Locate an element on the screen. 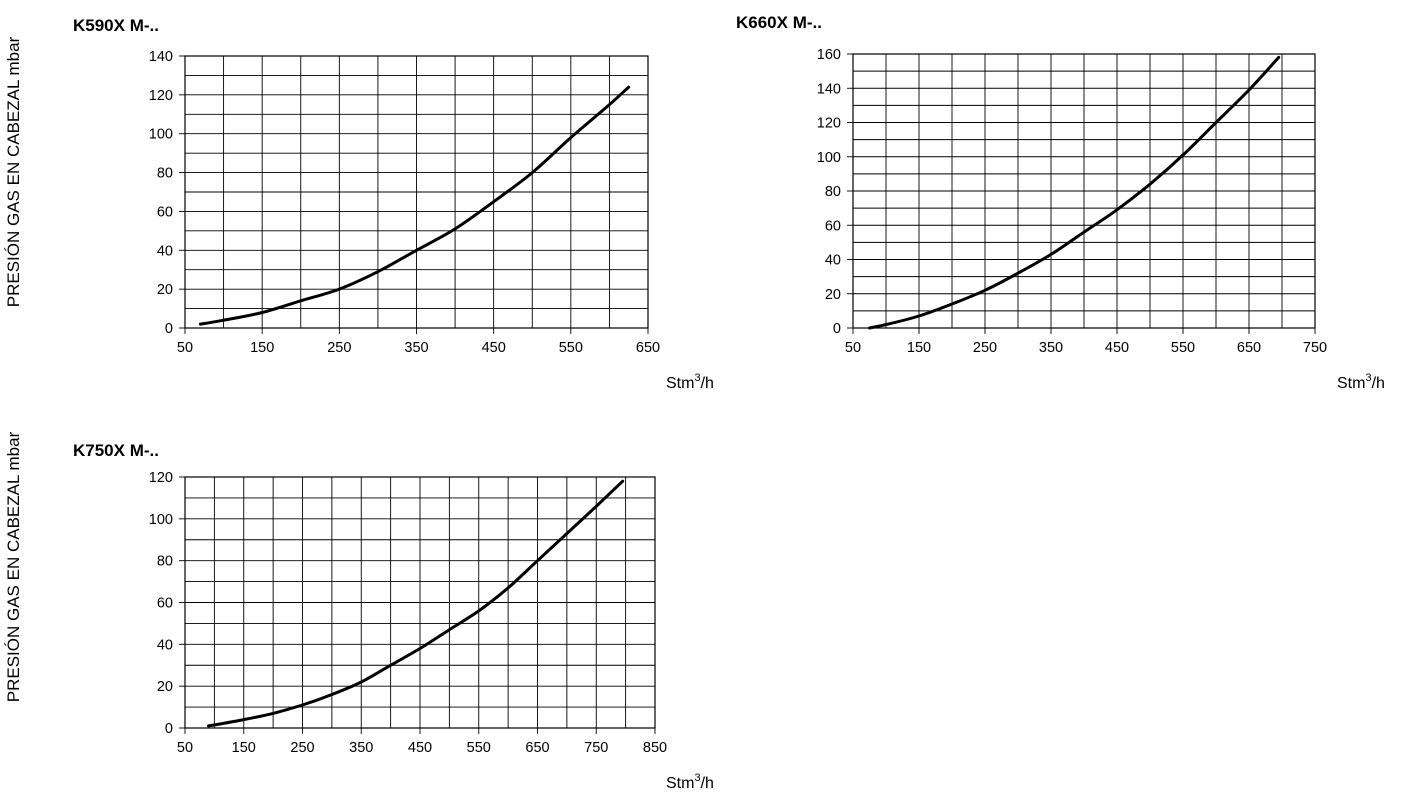 This screenshot has width=1403, height=796. y-tick-label: 160 is located at coordinates (829, 55).